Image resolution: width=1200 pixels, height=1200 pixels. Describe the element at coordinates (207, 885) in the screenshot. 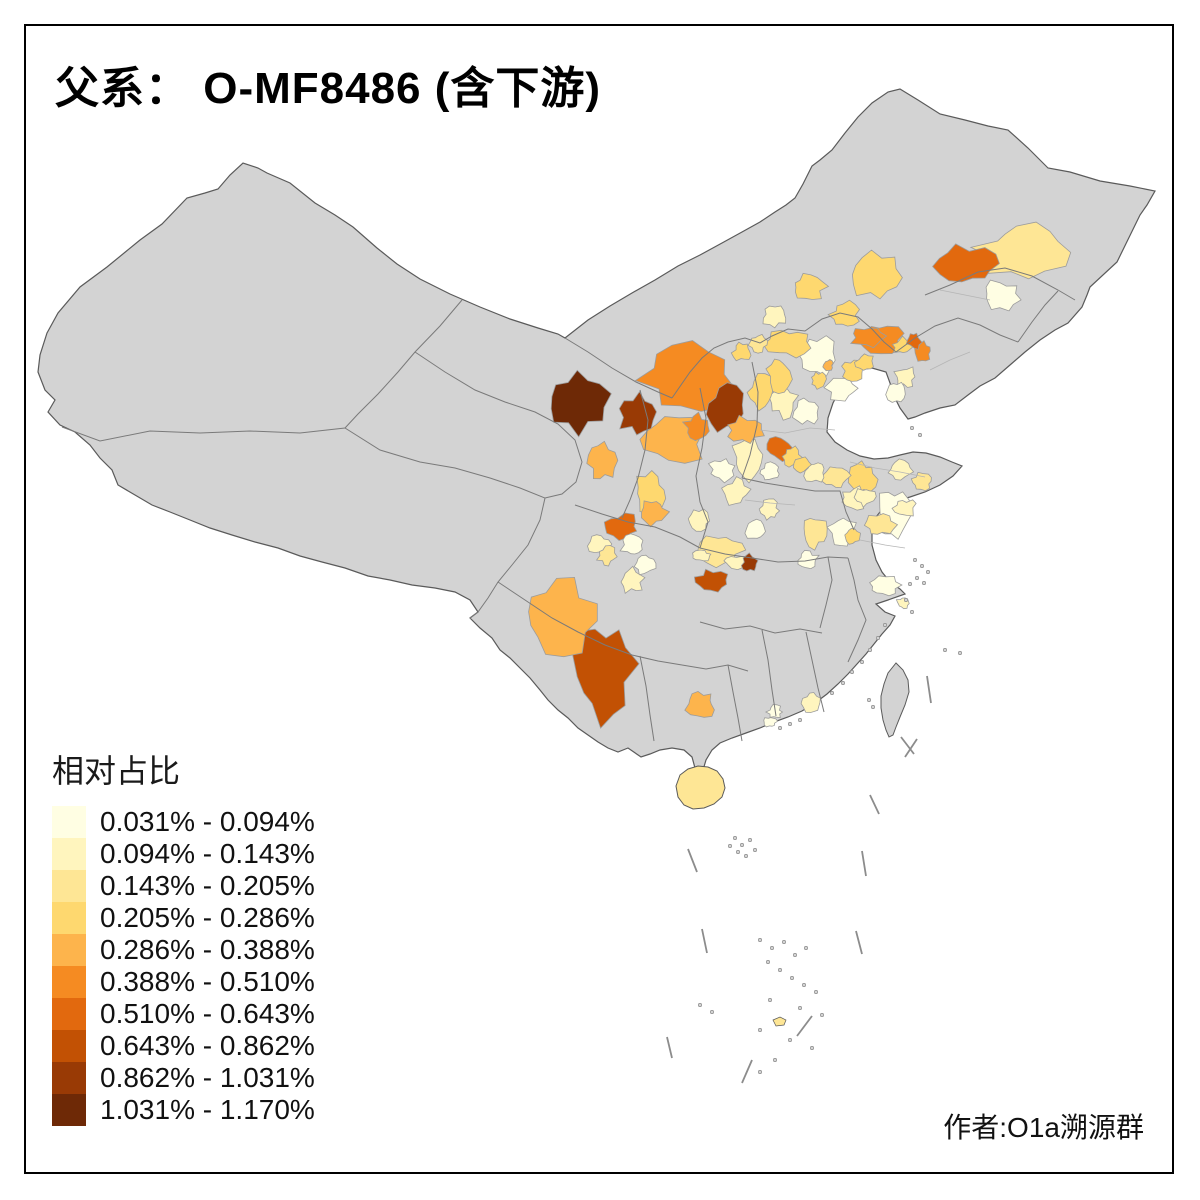

I see `legend-label: 0.143% - 0.205%` at that location.